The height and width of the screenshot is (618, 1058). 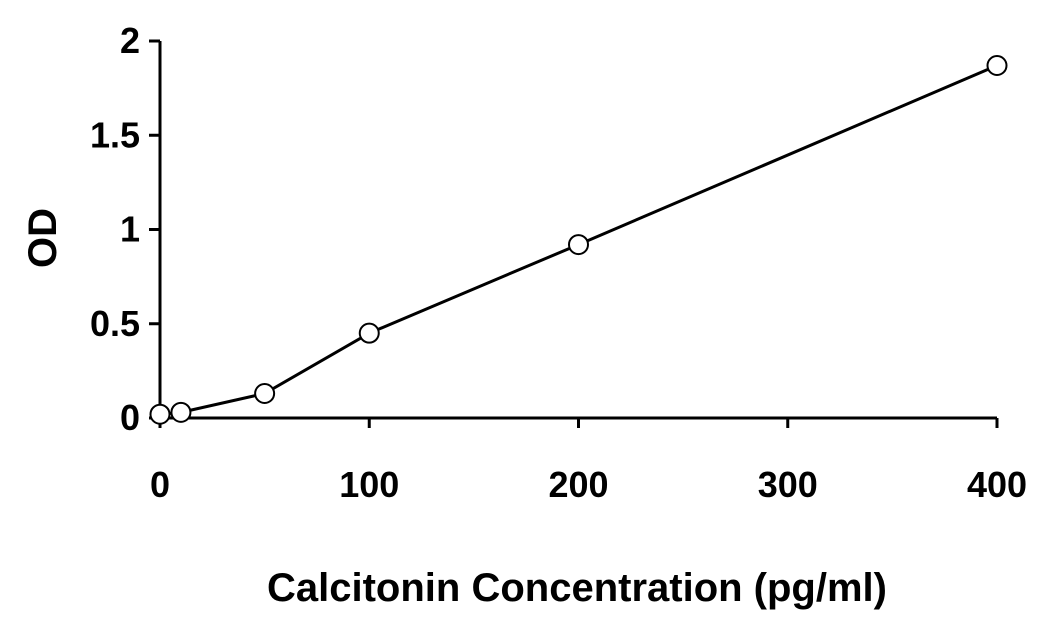 I want to click on y-tick-label: 1, so click(x=130, y=229).